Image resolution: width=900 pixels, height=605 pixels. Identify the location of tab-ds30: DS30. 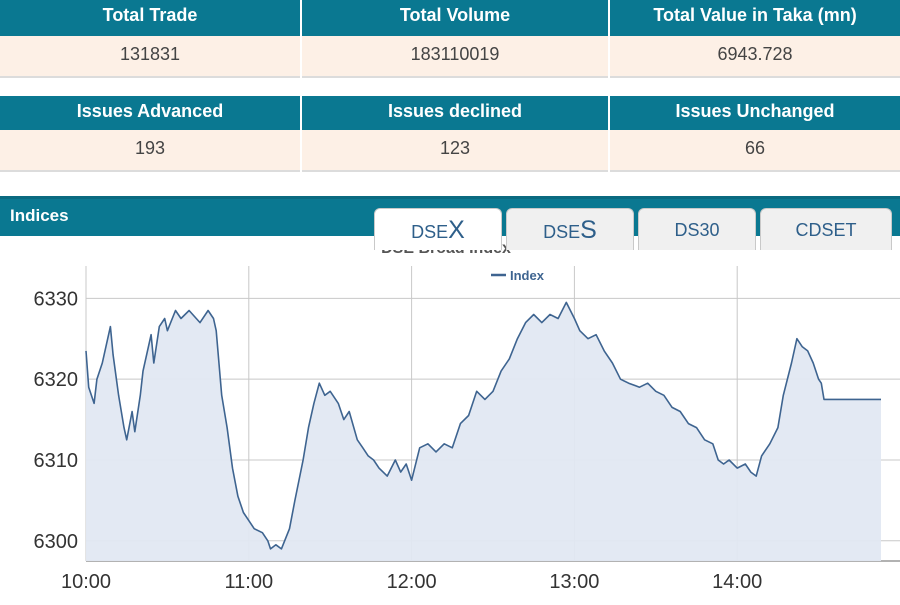
(697, 229).